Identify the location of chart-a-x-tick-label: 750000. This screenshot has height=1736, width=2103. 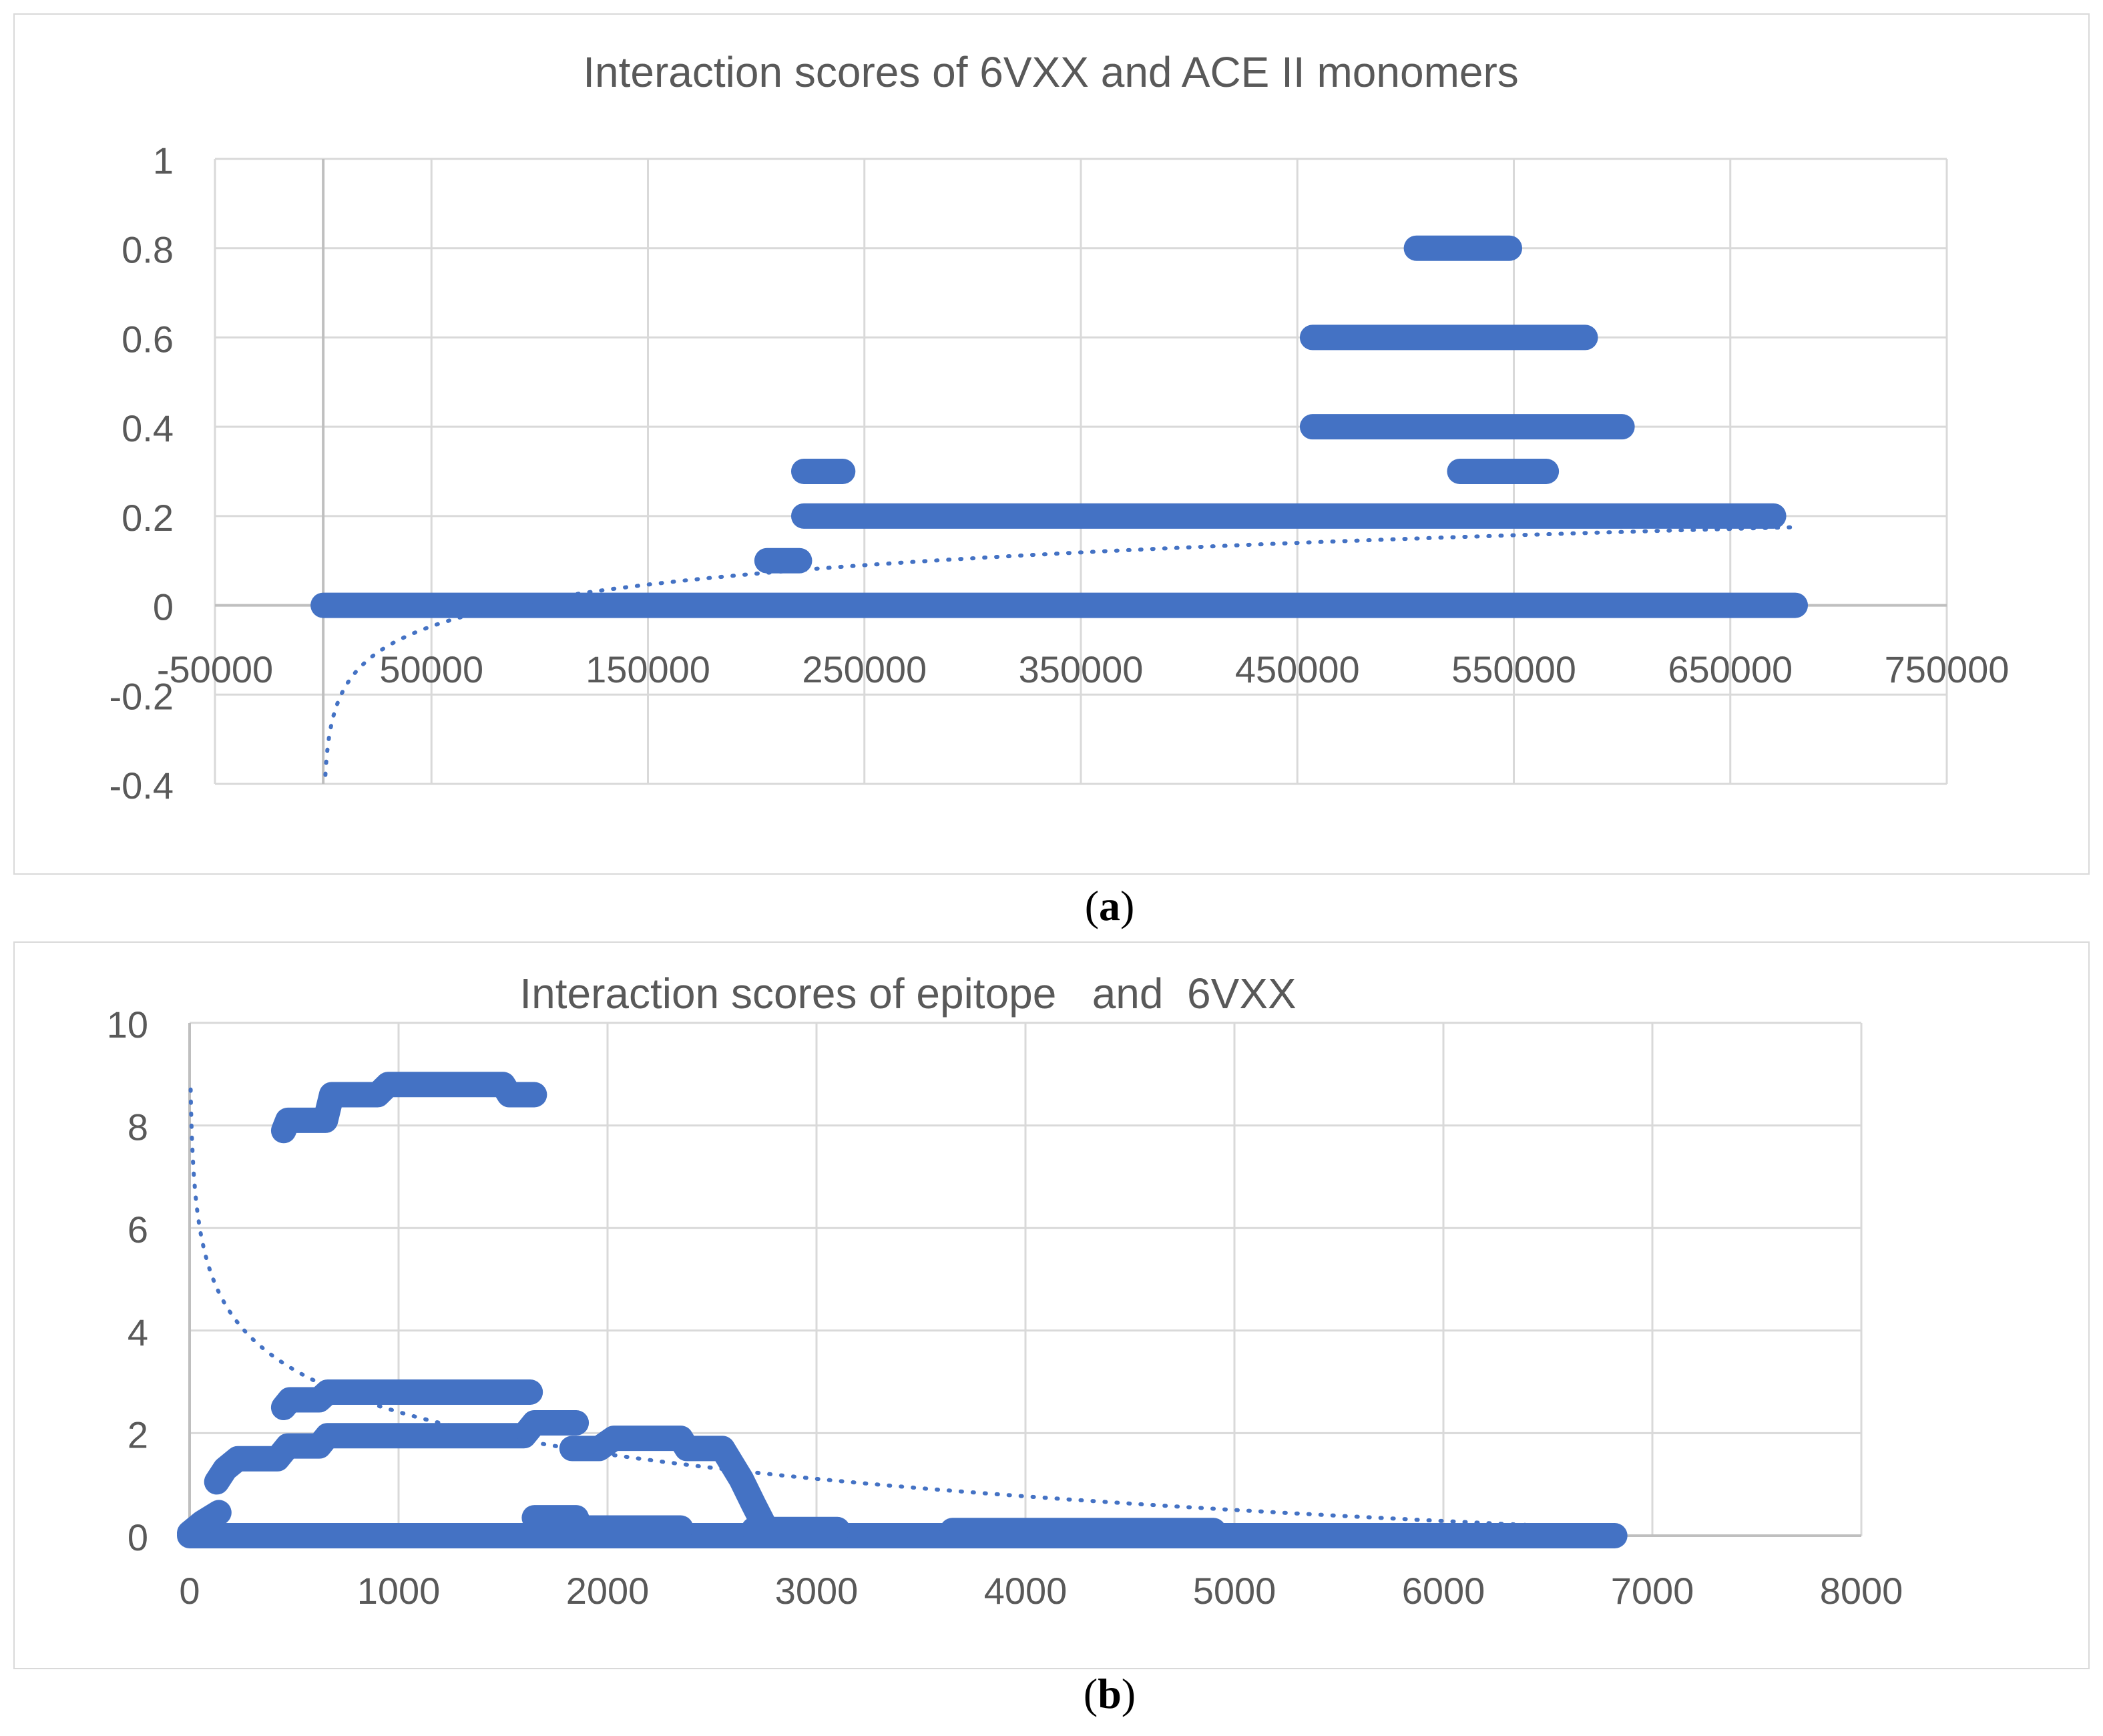
(1947, 669).